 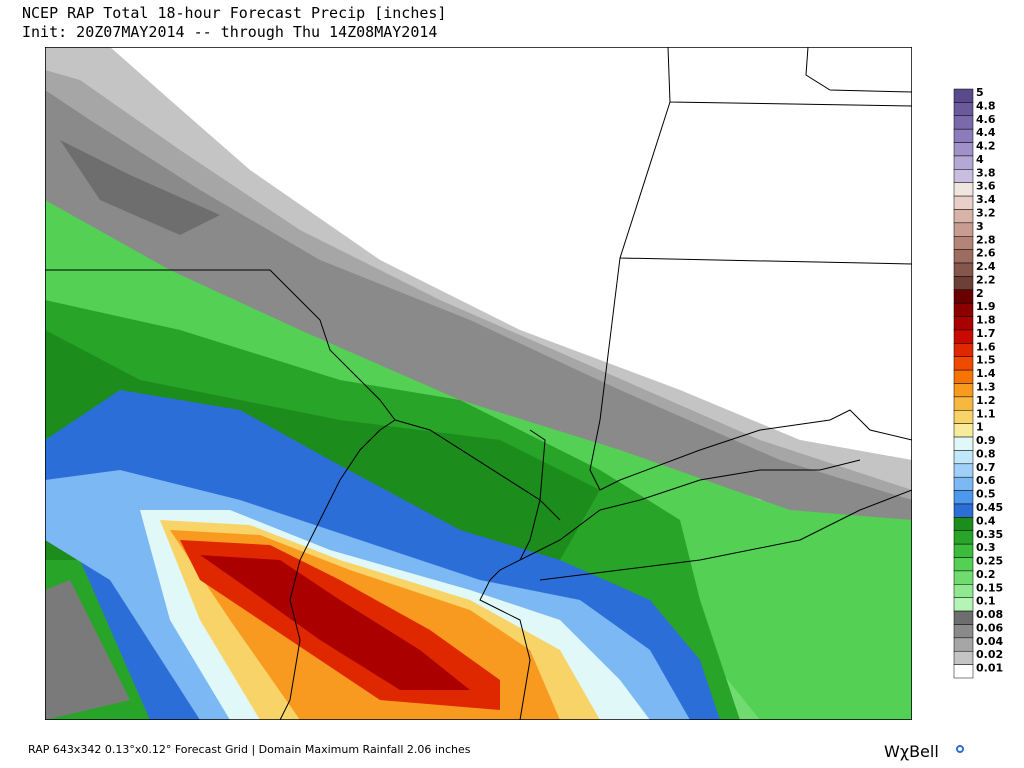 I want to click on legend-label: 2.2, so click(x=986, y=279).